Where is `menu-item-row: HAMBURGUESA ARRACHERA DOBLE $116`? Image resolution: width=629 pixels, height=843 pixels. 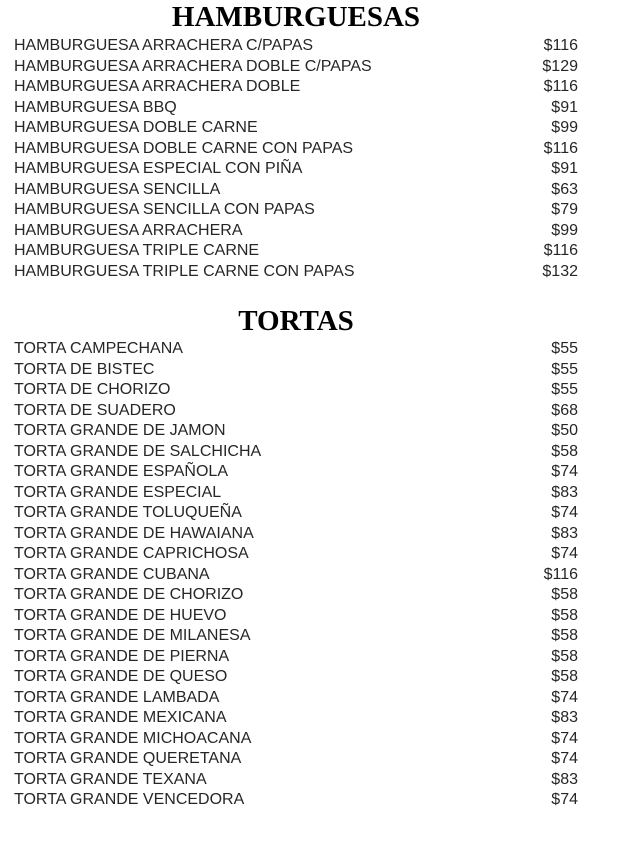 menu-item-row: HAMBURGUESA ARRACHERA DOBLE $116 is located at coordinates (296, 87).